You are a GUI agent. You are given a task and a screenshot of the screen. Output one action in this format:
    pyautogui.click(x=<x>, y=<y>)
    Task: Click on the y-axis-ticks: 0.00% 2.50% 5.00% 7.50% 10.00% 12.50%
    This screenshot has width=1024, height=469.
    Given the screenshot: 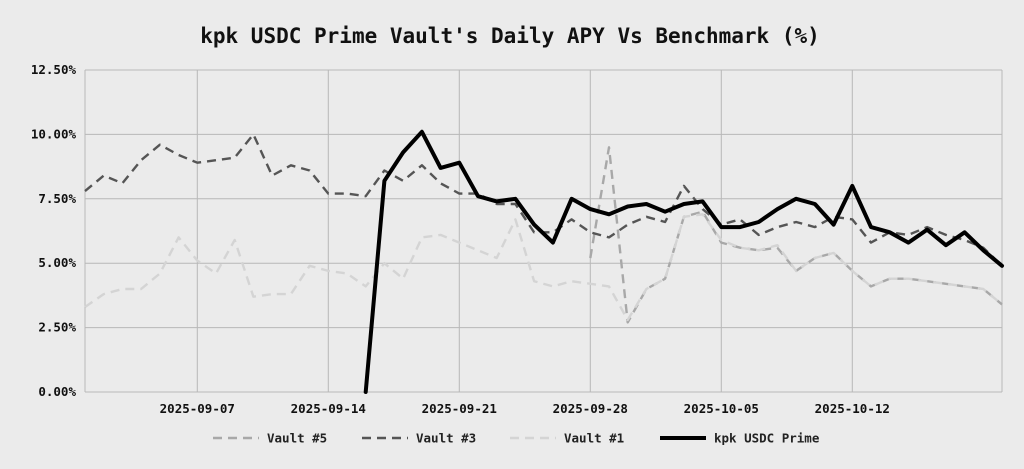 What is the action you would take?
    pyautogui.click(x=54, y=230)
    